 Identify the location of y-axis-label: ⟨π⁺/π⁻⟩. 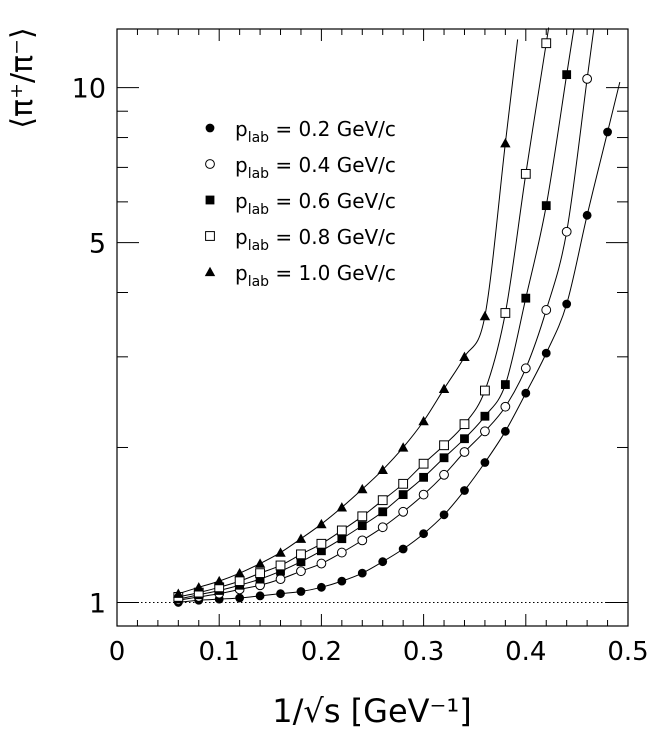
(22, 77).